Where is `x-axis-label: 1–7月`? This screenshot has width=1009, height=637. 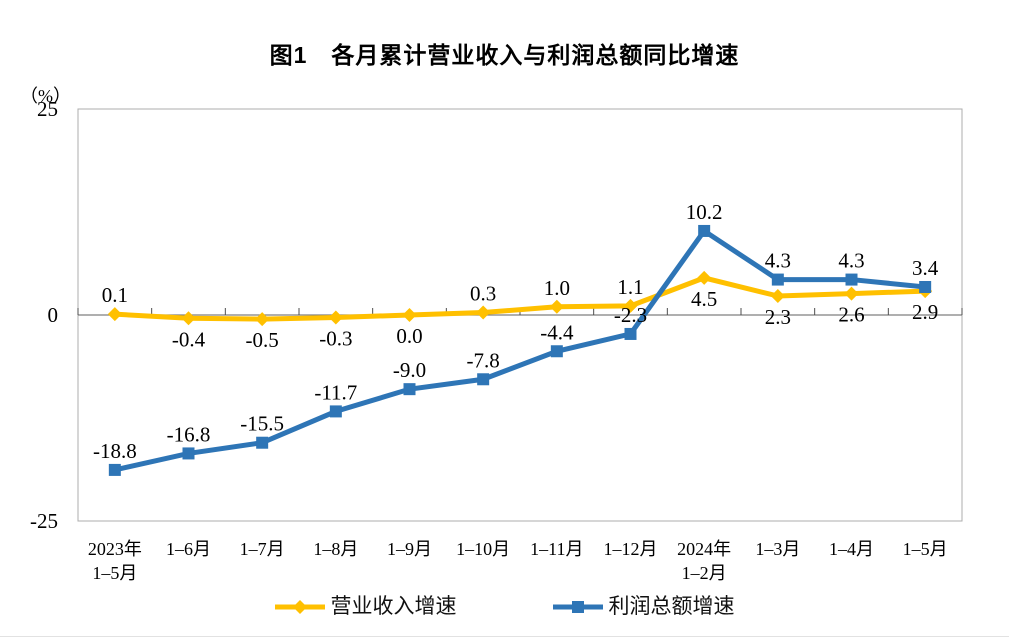
x-axis-label: 1–7月 is located at coordinates (262, 549).